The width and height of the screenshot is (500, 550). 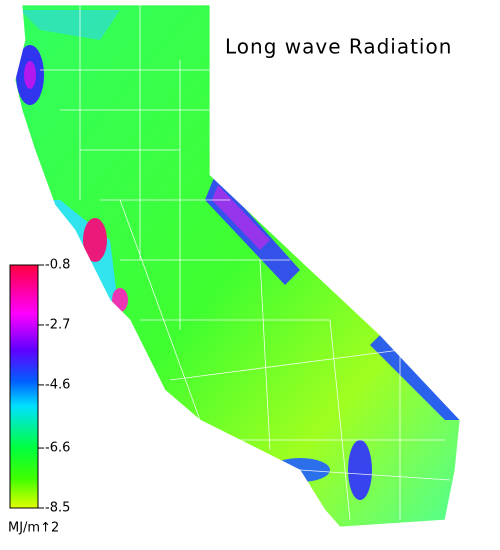 What do you see at coordinates (57, 508) in the screenshot?
I see `colorbar-tick-label: -8.5` at bounding box center [57, 508].